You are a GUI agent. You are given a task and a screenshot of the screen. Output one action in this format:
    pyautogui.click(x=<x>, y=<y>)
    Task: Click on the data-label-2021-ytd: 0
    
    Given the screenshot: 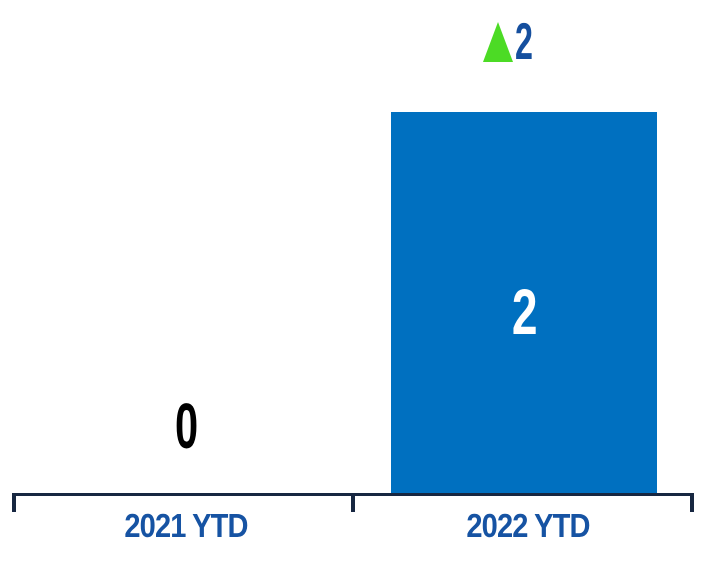 What is the action you would take?
    pyautogui.click(x=186, y=426)
    